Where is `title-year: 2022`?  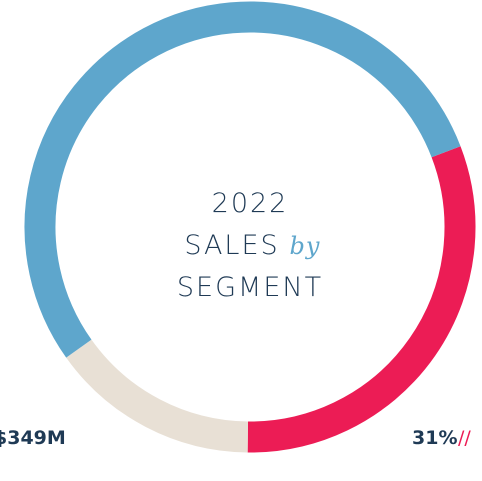
title-year: 2022 is located at coordinates (250, 203).